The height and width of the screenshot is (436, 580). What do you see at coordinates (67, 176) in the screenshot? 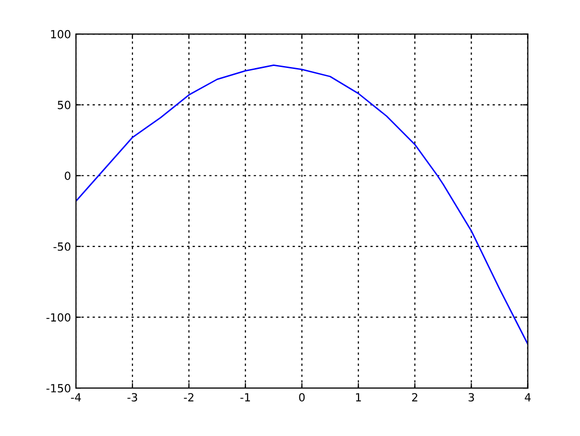
I see `y-tick-label: 0` at bounding box center [67, 176].